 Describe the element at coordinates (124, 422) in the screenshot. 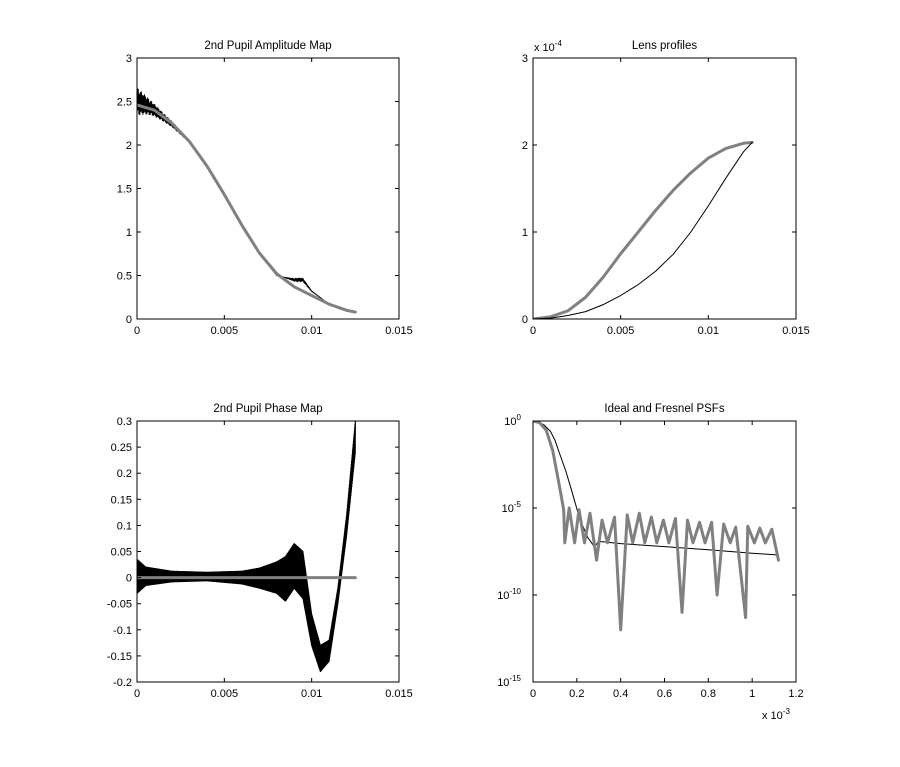

I see `y-tick-label: 0.3` at that location.